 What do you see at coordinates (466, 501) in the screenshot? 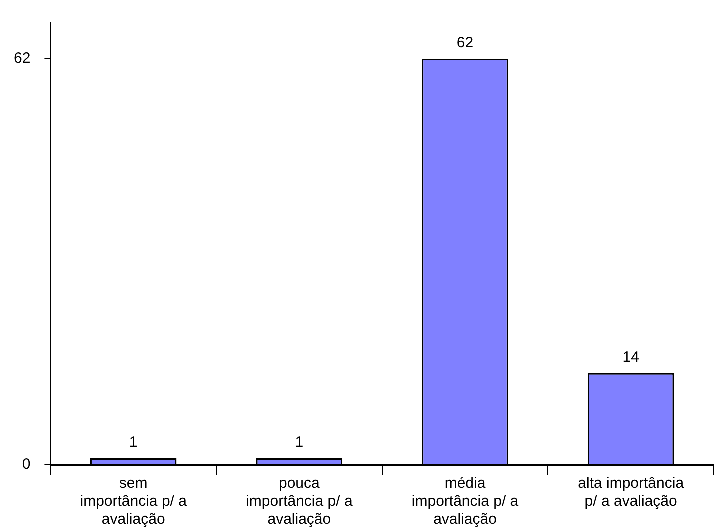
I see `x-tick-label: média importância p/ a avaliação` at bounding box center [466, 501].